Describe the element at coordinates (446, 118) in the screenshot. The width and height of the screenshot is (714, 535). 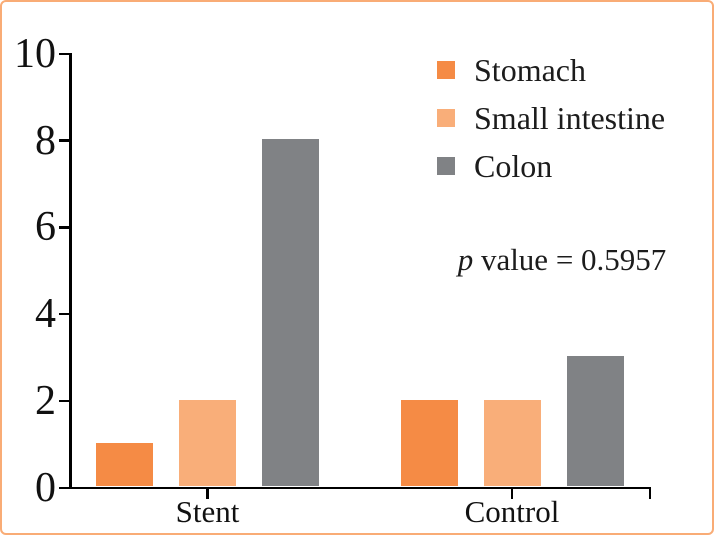
I see `legend-swatch-icon-small-intestine` at that location.